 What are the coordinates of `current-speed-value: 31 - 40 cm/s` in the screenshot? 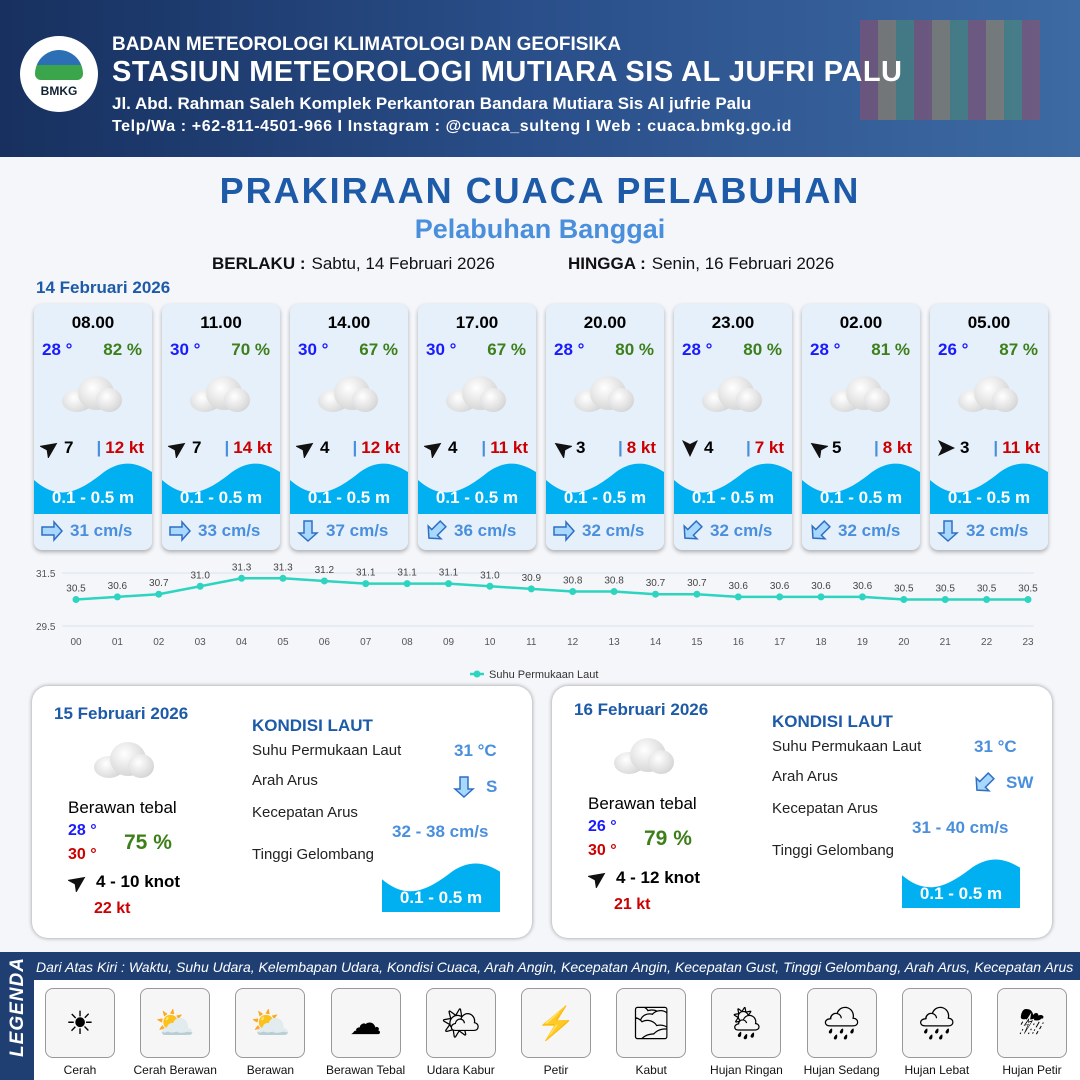 It's located at (960, 827).